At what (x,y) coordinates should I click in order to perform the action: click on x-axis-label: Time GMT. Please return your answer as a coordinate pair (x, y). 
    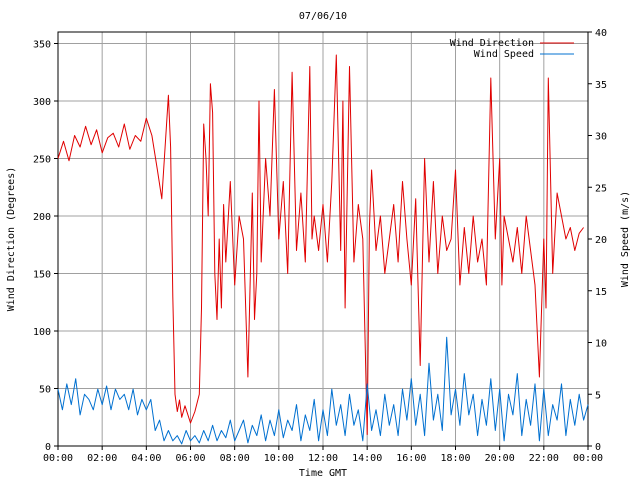
    Looking at the image, I should click on (323, 473).